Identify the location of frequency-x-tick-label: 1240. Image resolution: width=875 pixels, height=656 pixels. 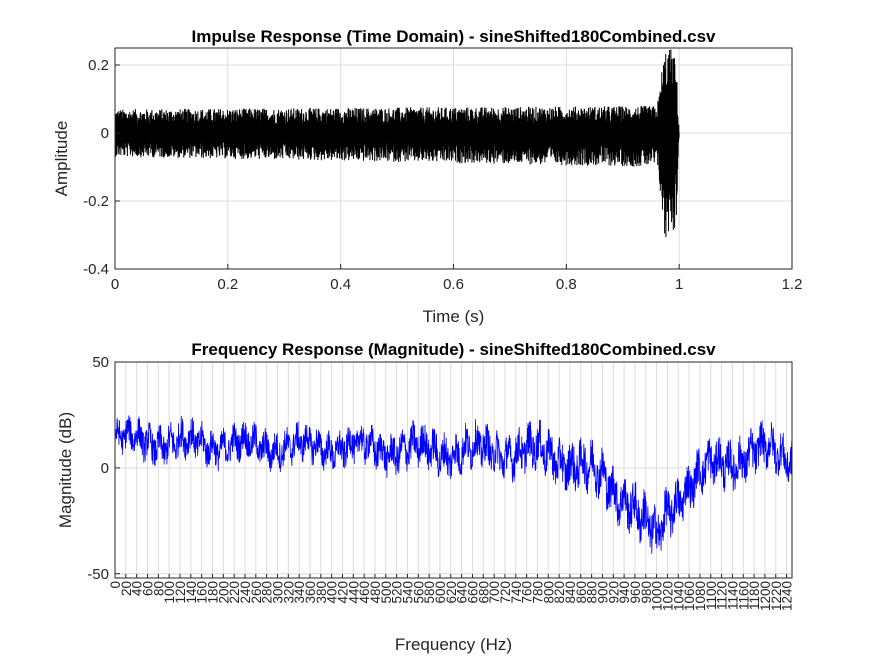
(787, 596).